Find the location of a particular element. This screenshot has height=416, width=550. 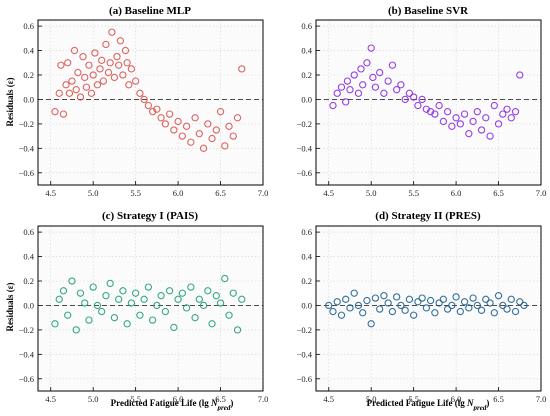

y-tick-label: 0.4 is located at coordinates (306, 51).